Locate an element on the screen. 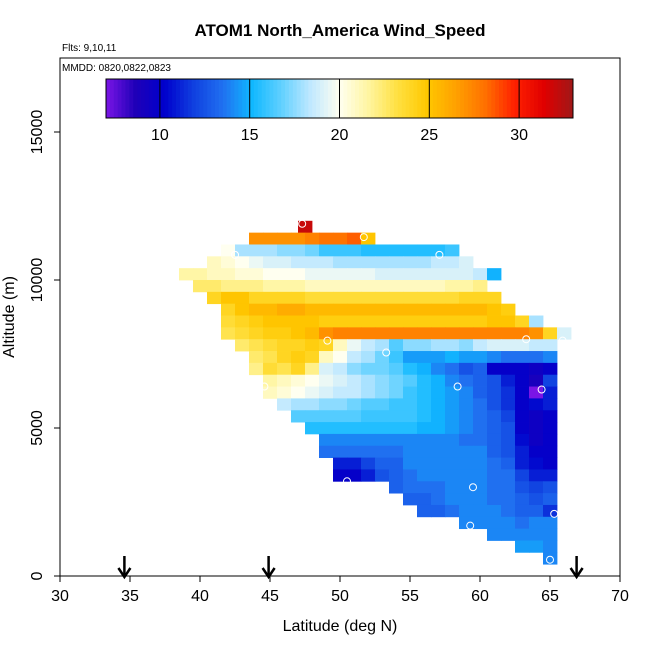 This screenshot has height=655, width=650. y-axis-label: Altitude (m) is located at coordinates (9, 317).